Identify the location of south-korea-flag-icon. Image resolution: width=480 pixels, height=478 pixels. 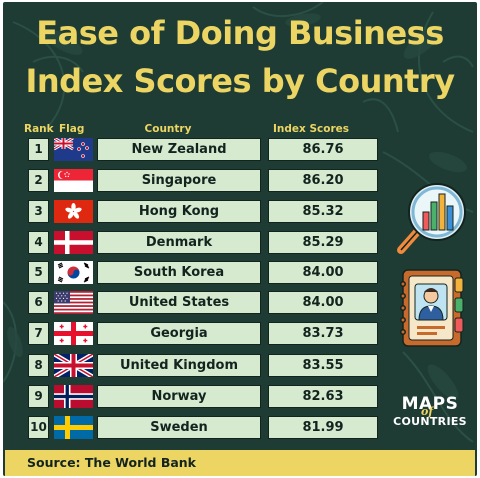
(73, 272).